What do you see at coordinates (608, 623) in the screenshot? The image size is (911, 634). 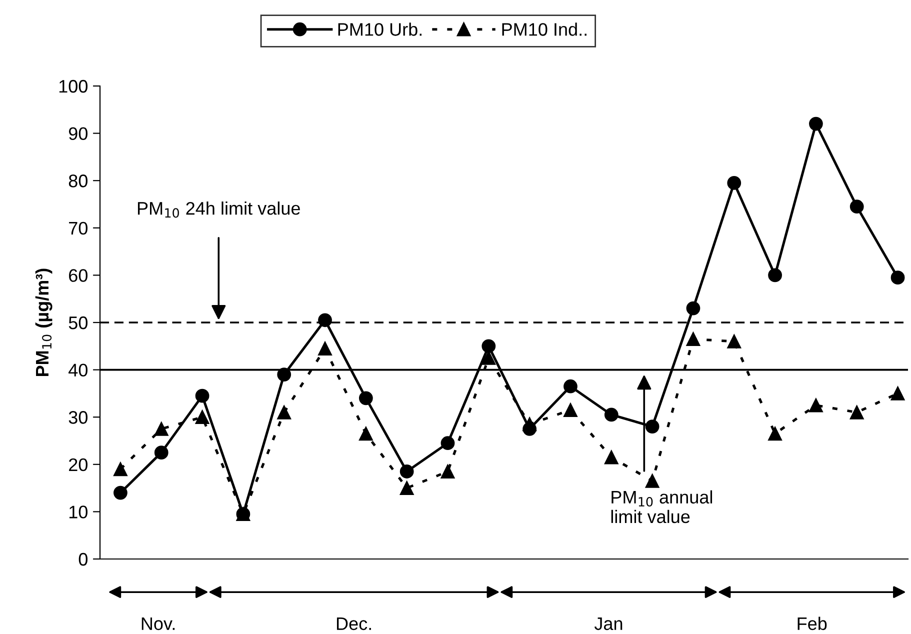 I see `text: Jan` at bounding box center [608, 623].